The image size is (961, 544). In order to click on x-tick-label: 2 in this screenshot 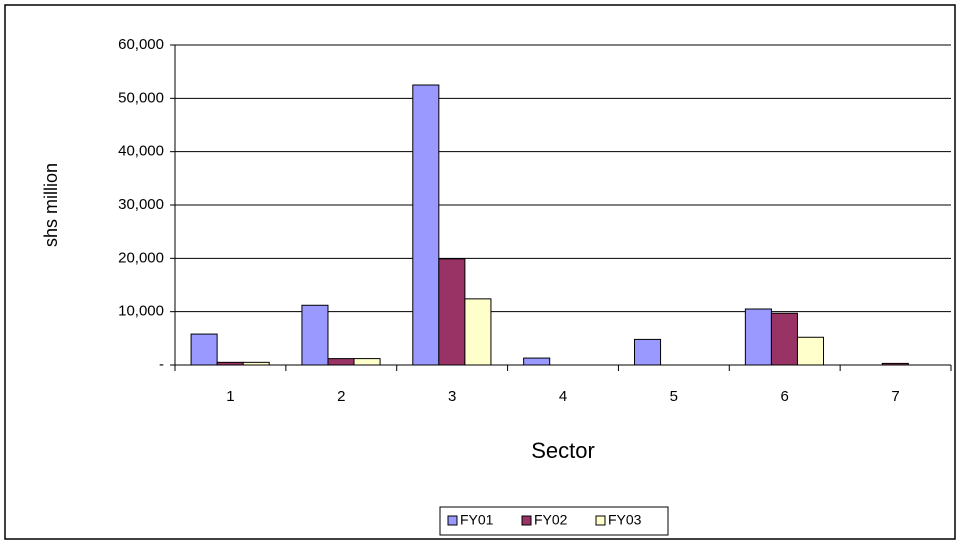, I will do `click(341, 396)`.